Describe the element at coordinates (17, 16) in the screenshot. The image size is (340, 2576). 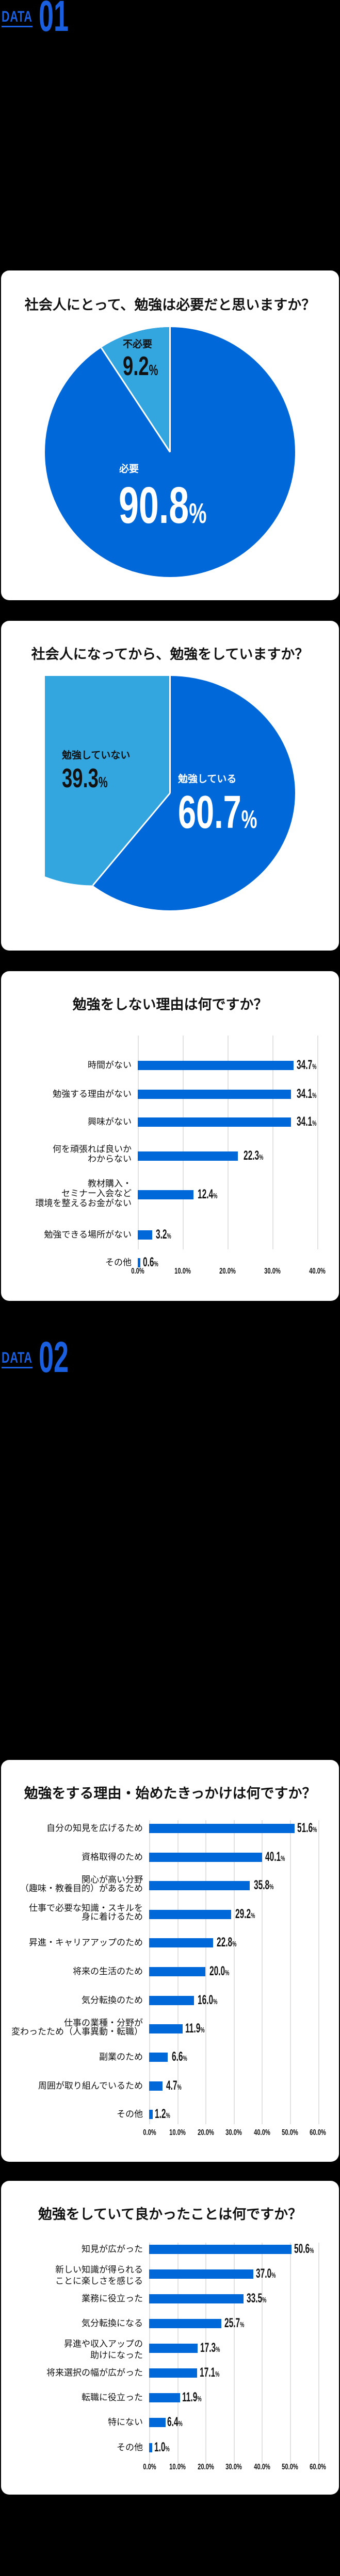
I see `section-word: DATA` at that location.